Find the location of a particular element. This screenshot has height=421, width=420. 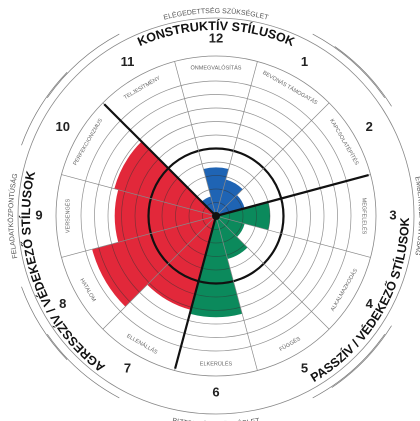

group-title-text: AGRESSZÍV / VÉDEKEZŐ STÍLUSOK is located at coordinates (63, 272).